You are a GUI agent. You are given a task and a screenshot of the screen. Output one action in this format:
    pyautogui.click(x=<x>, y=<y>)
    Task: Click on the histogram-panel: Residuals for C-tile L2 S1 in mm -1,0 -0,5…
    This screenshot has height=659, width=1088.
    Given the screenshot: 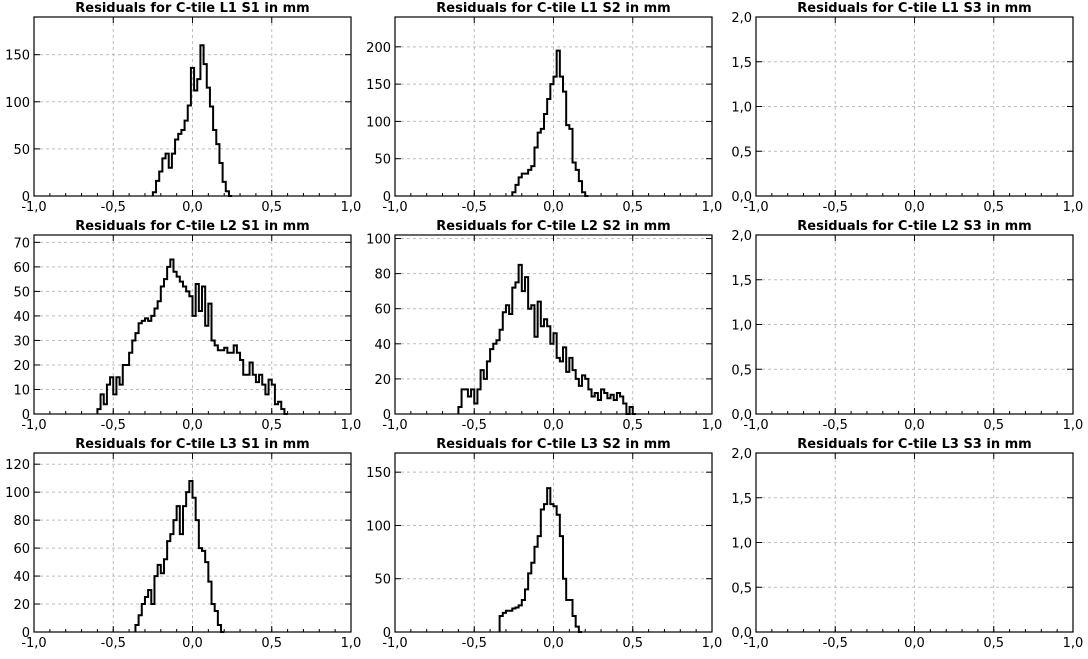 What is the action you would take?
    pyautogui.click(x=187, y=326)
    